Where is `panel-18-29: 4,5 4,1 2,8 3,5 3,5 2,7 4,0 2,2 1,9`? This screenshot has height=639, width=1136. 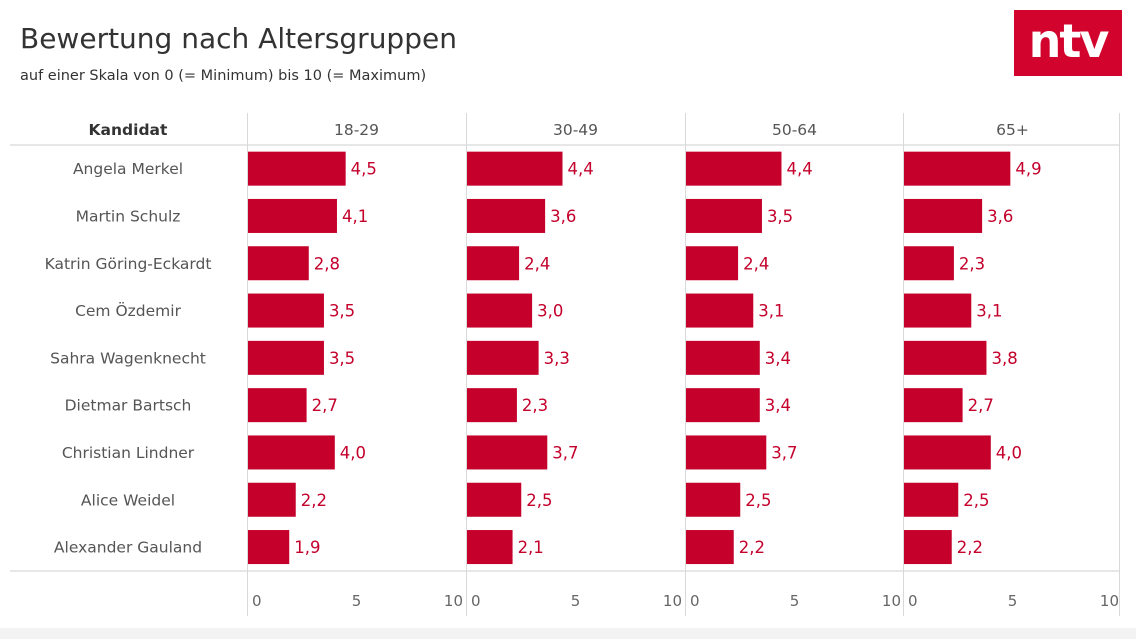 panel-18-29: 4,5 4,1 2,8 3,5 3,5 2,7 4,0 2,2 1,9 is located at coordinates (312, 358).